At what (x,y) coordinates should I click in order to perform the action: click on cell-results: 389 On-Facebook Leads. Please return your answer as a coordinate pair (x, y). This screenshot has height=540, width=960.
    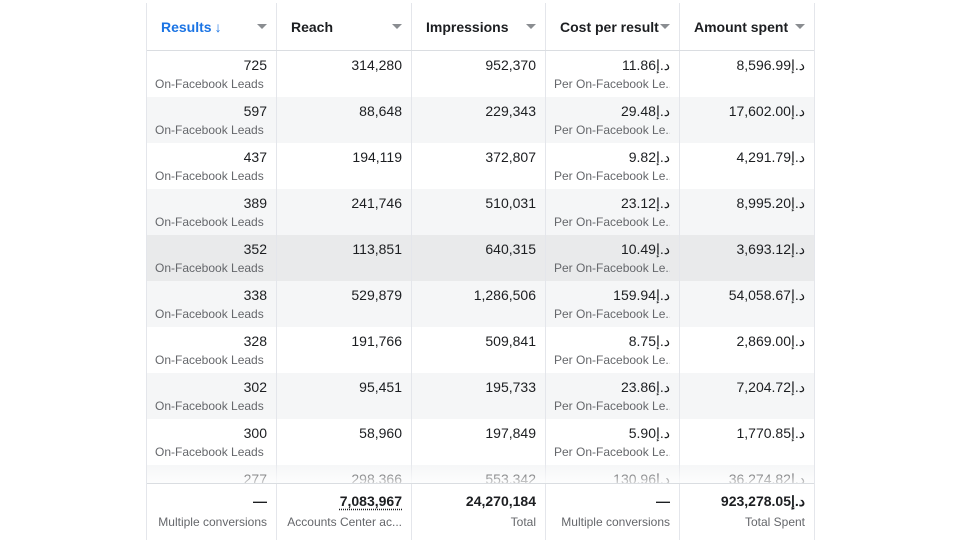
    Looking at the image, I should click on (212, 212).